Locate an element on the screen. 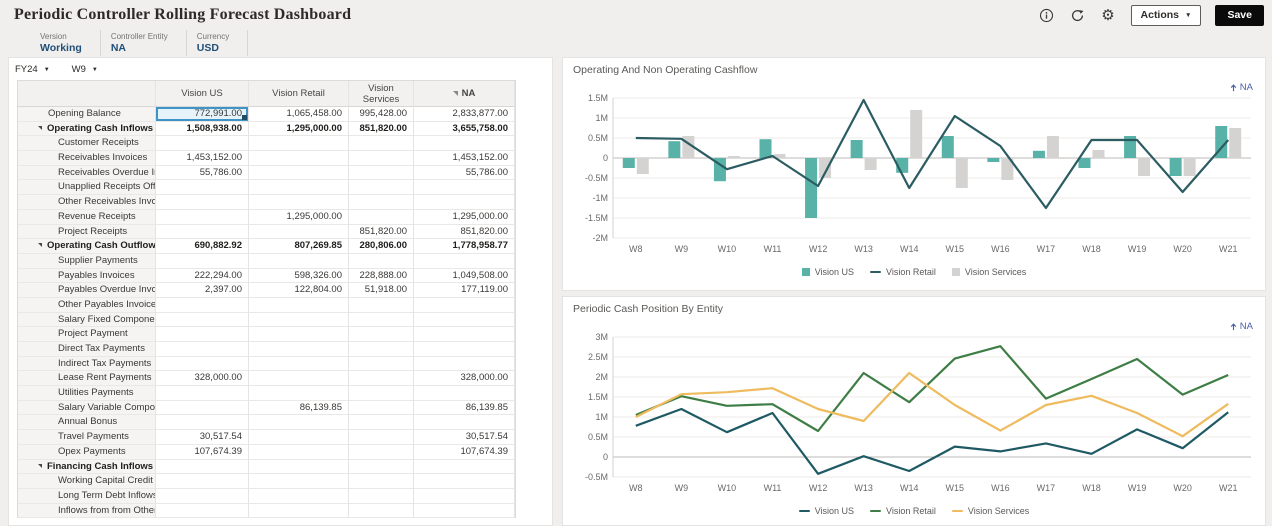 The width and height of the screenshot is (1272, 526). pov-controller-entity: Controller Entity NA is located at coordinates (144, 43).